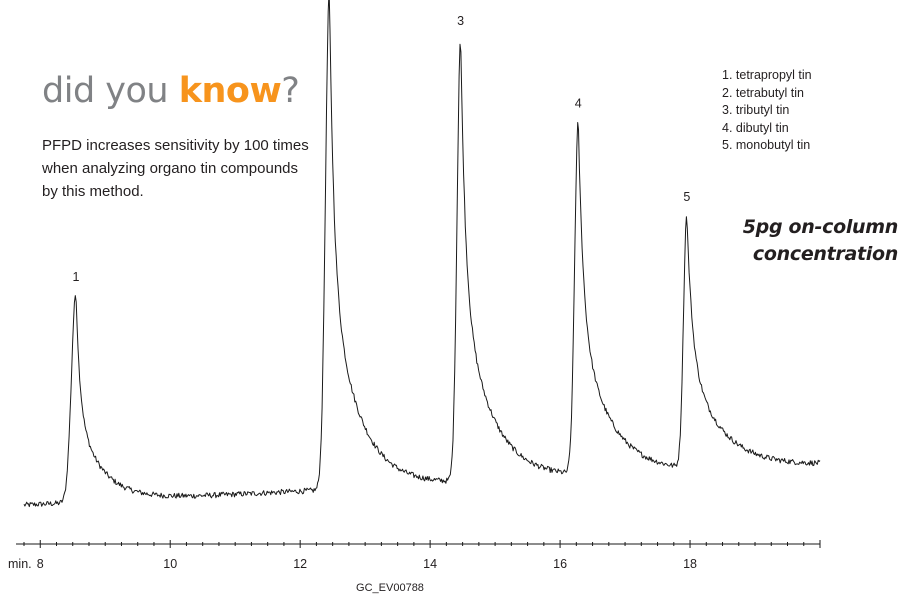  I want to click on x-axis-unit-label: min., so click(20, 564).